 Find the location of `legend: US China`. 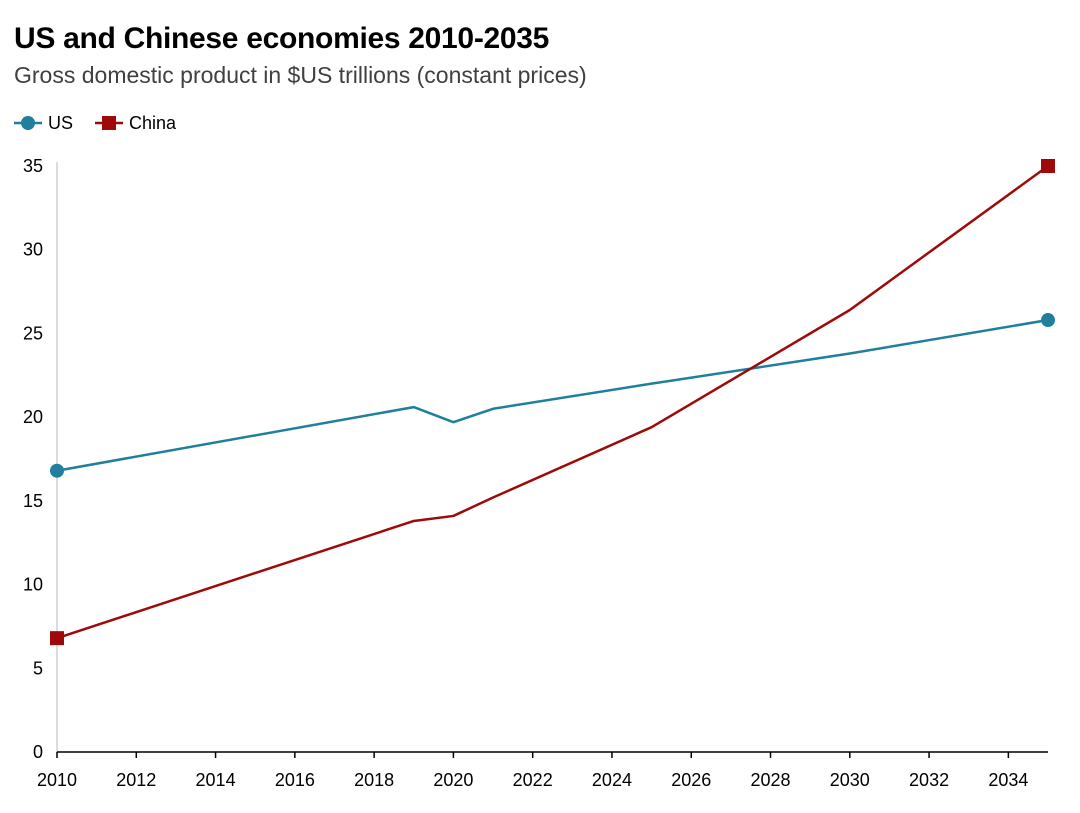

legend: US China is located at coordinates (106, 123).